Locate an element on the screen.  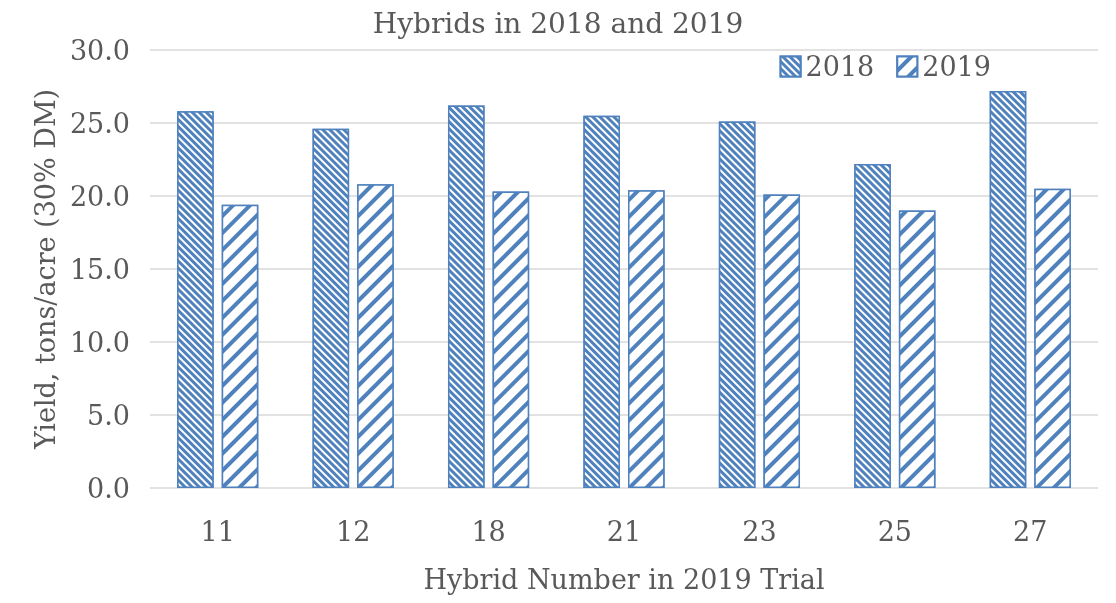
y-tick-label: 20.0 is located at coordinates (99, 196).